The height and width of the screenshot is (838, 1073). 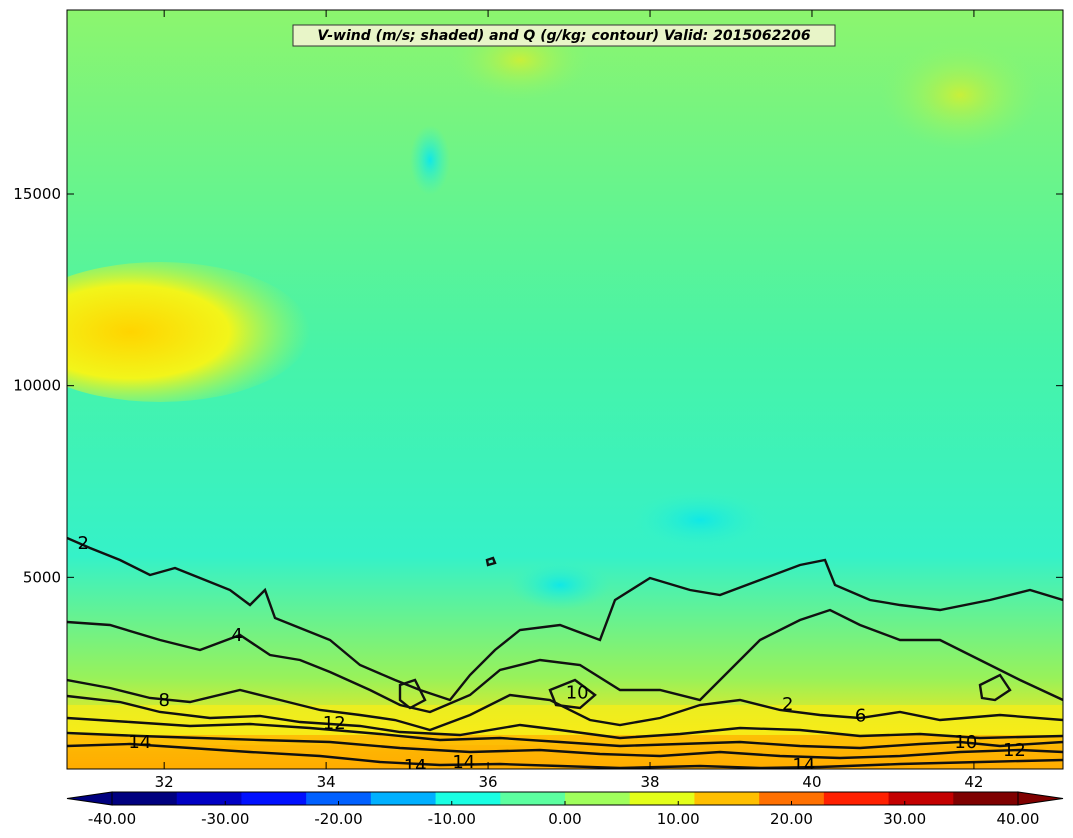 What do you see at coordinates (678, 819) in the screenshot?
I see `colorbar-tick-label: 10.00` at bounding box center [678, 819].